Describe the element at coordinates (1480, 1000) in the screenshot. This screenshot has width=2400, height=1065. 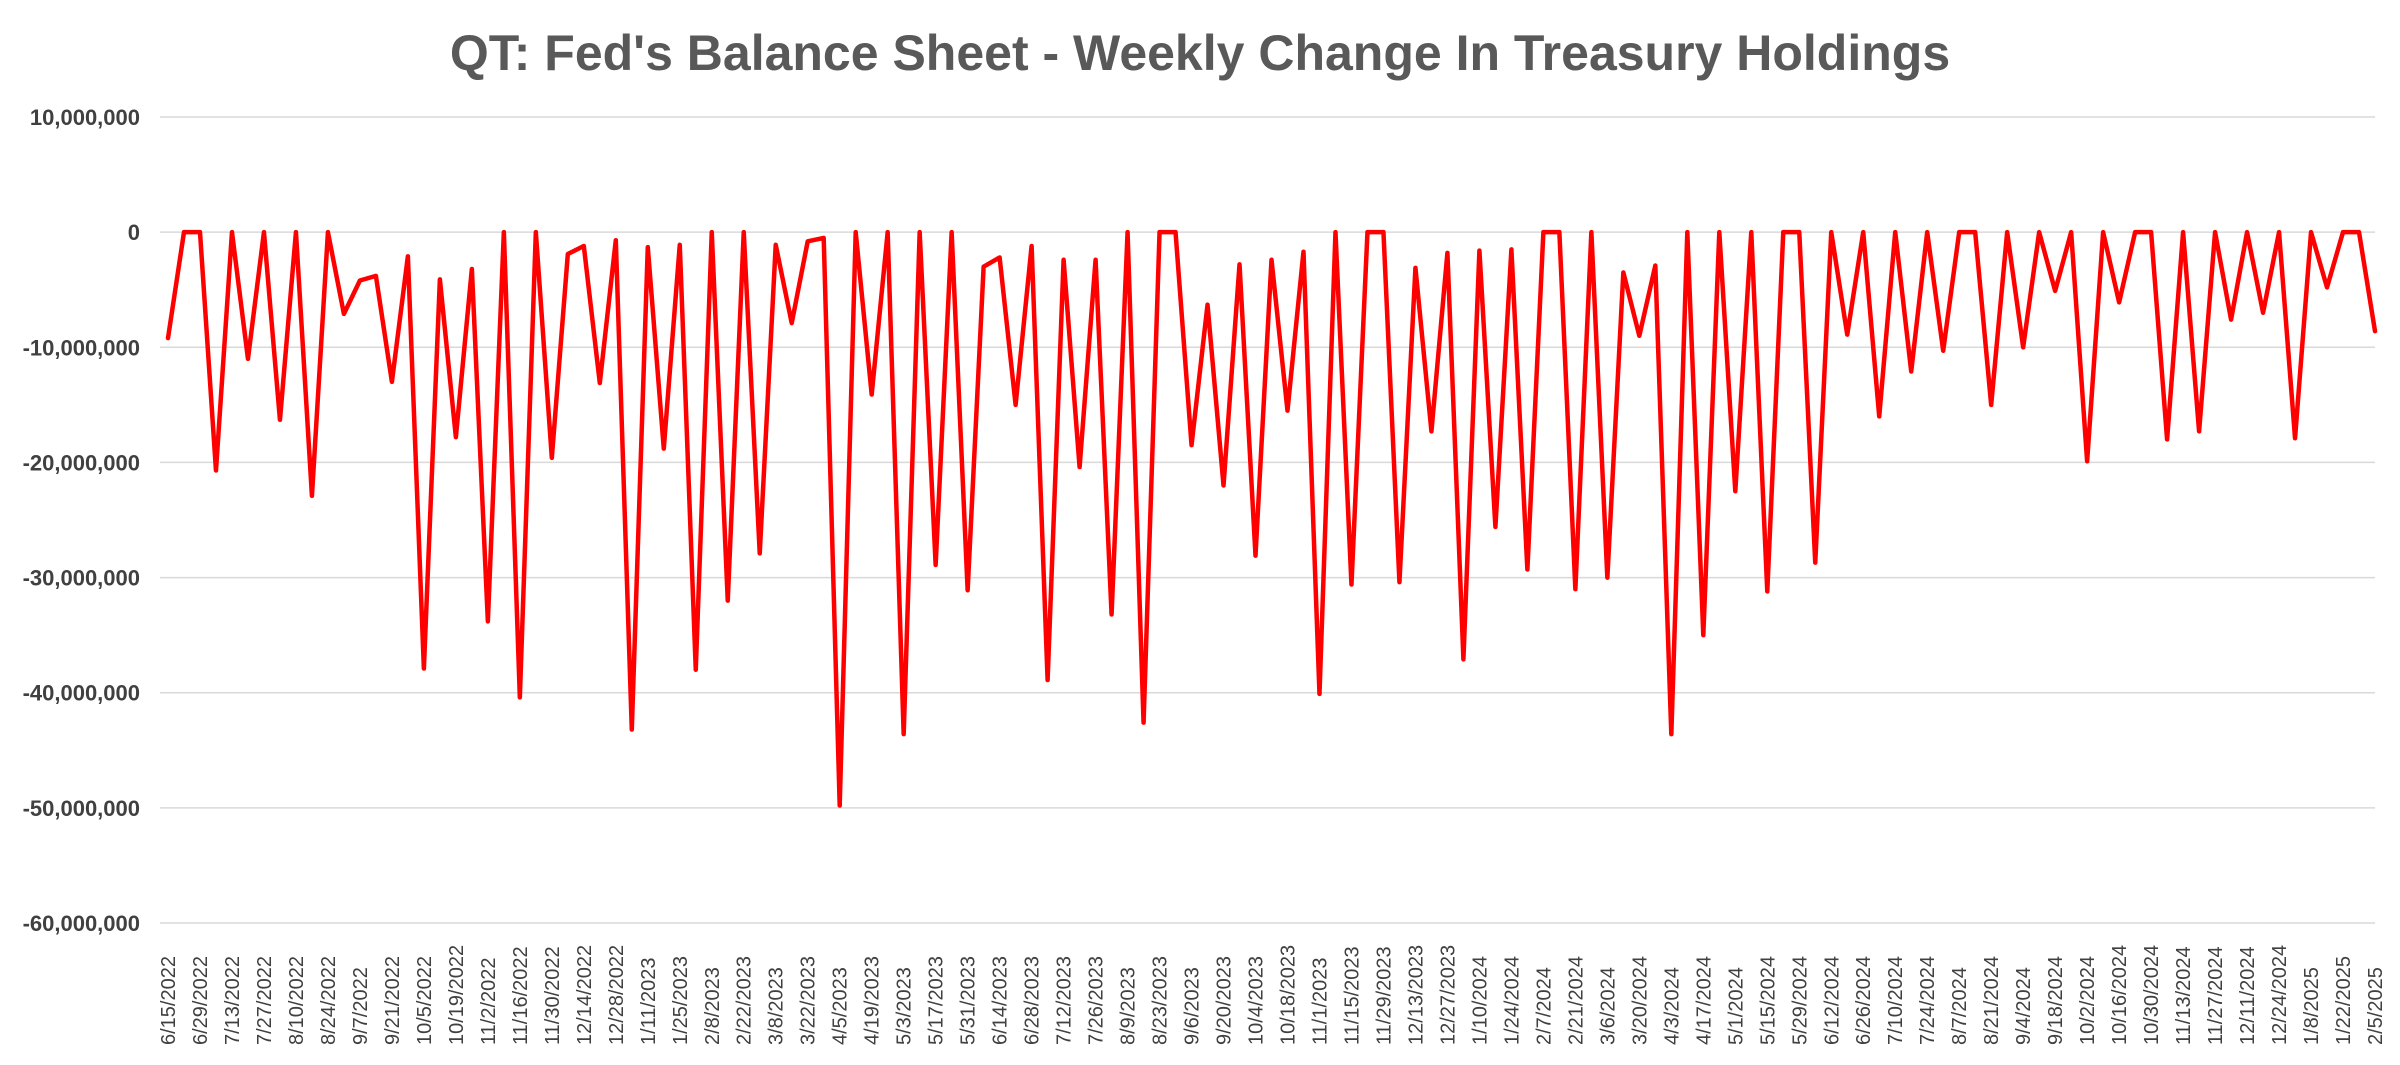
I see `x-tick-label: 1/10/2024` at that location.